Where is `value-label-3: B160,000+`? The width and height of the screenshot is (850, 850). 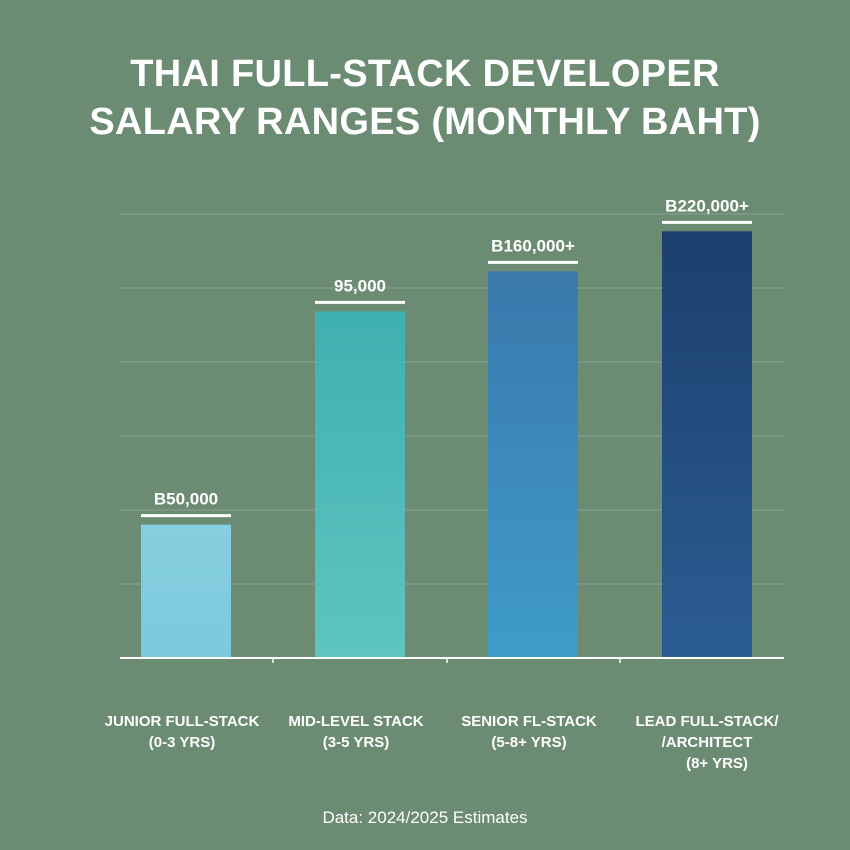 value-label-3: B160,000+ is located at coordinates (533, 245).